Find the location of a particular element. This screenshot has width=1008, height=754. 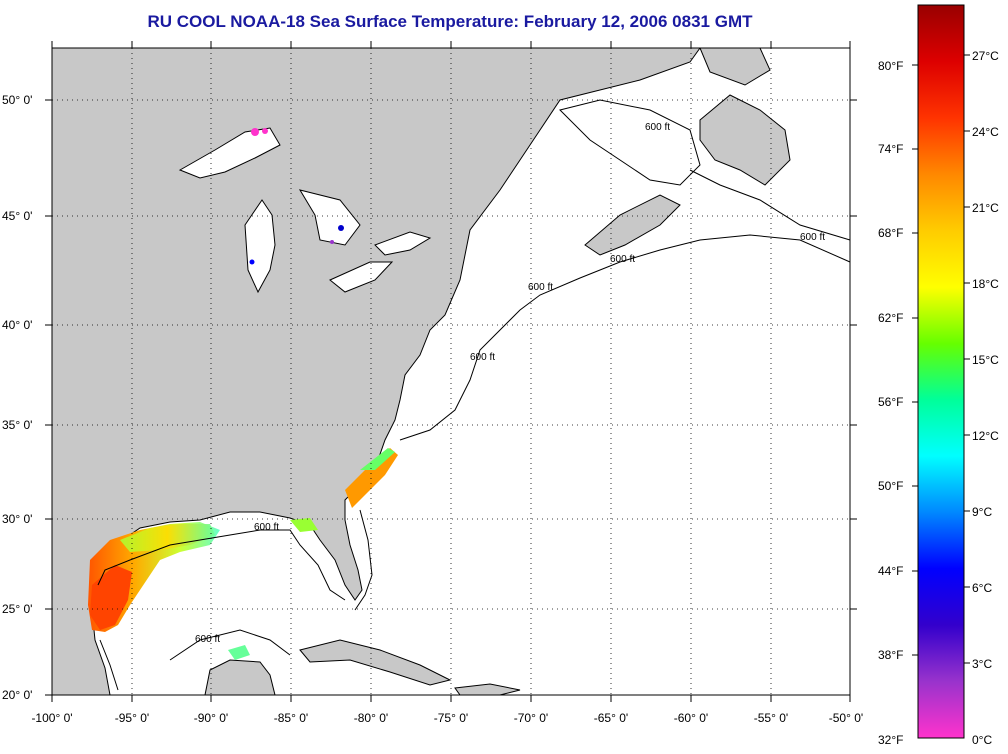

newfoundland-land is located at coordinates (745, 140).